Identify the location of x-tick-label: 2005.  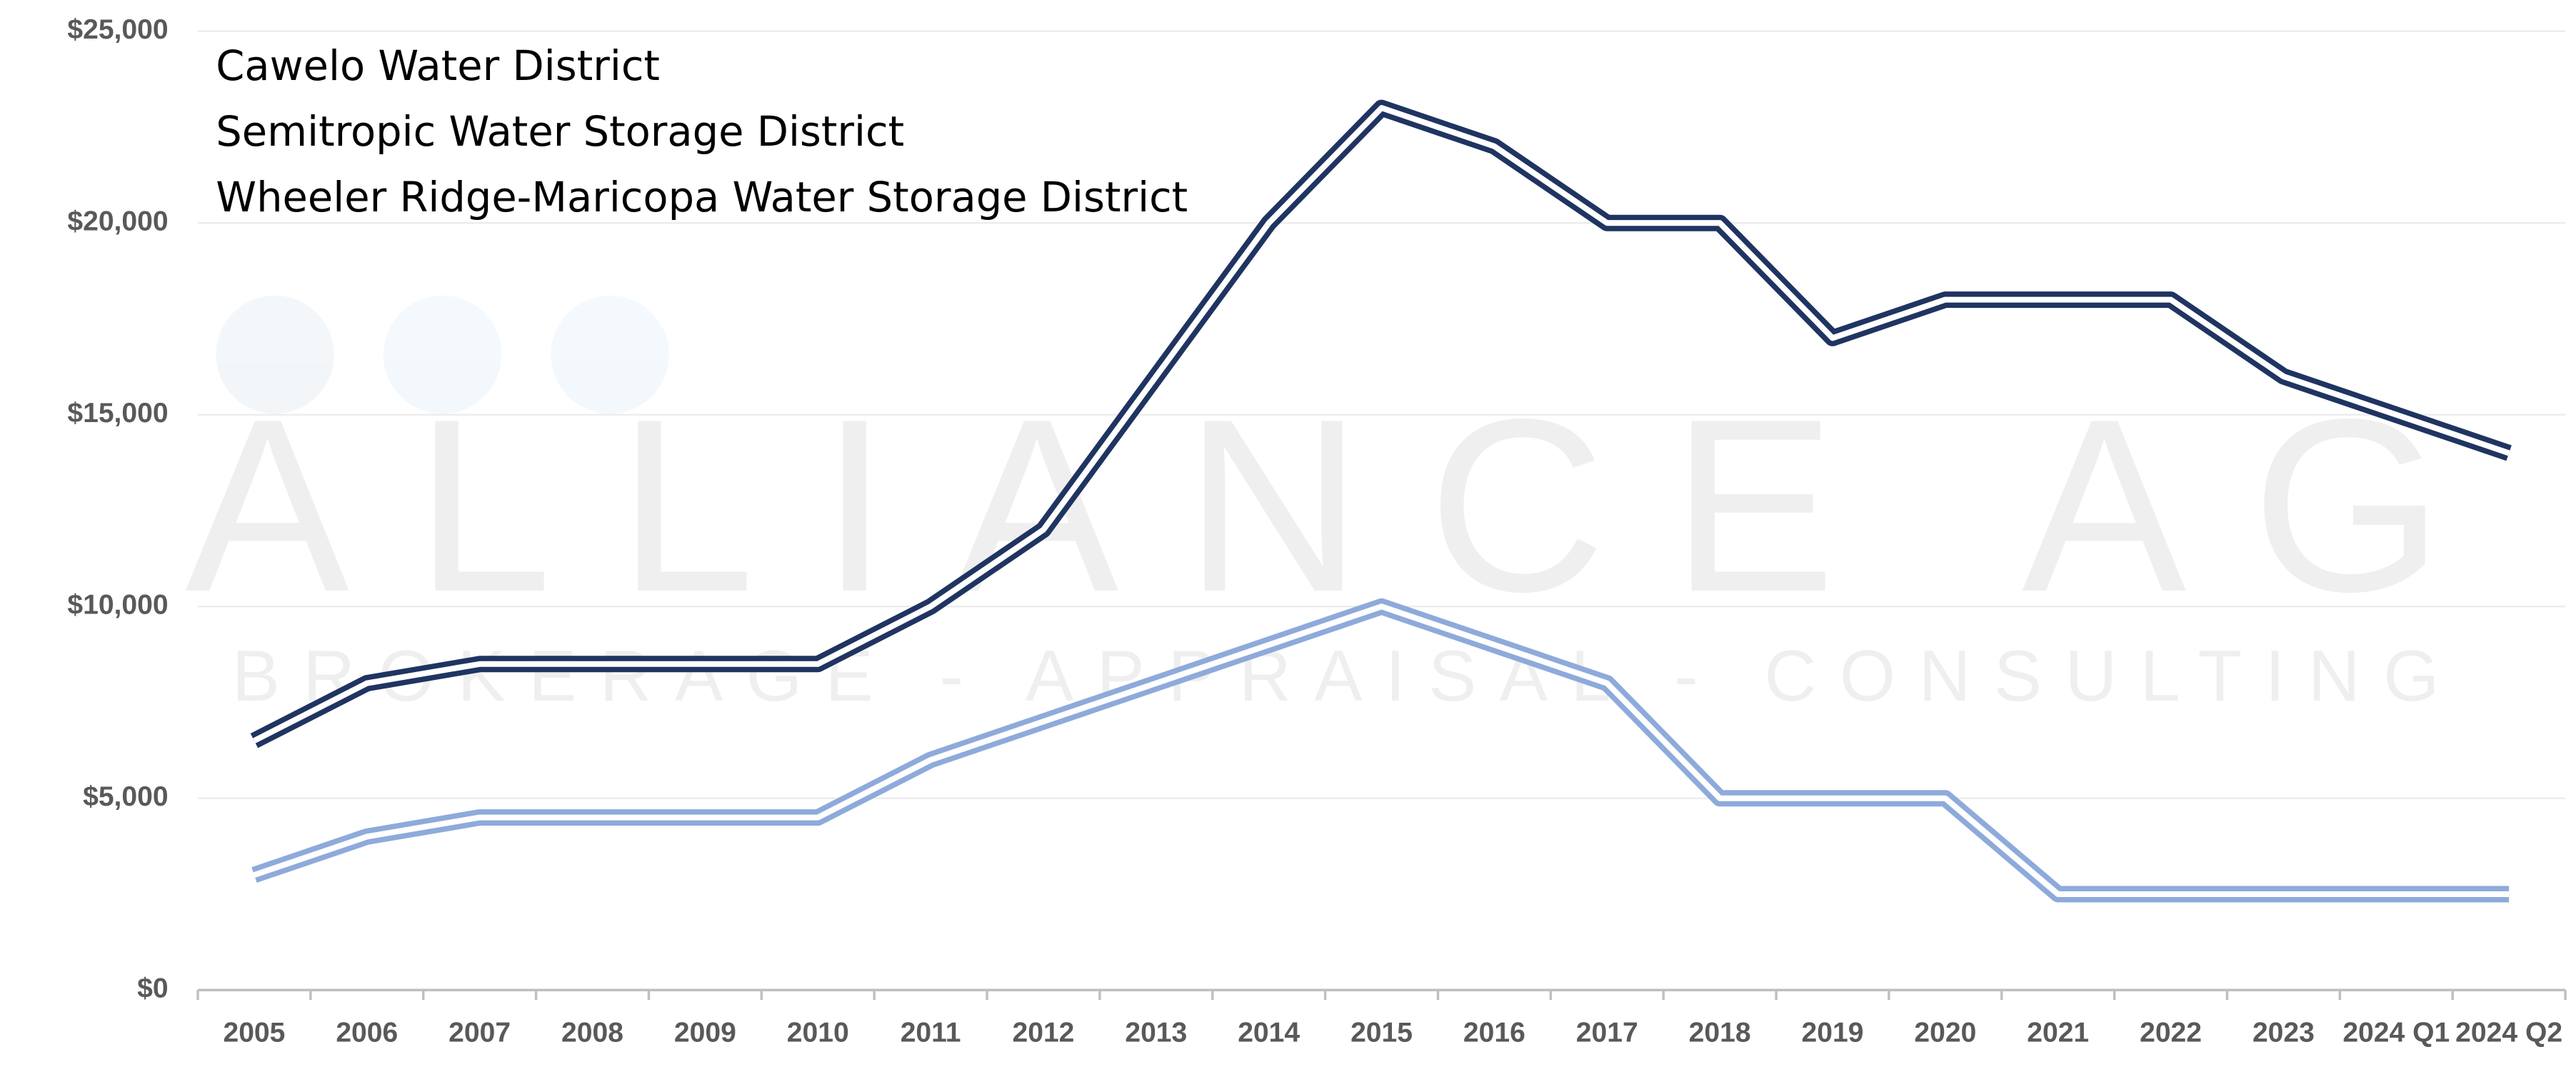
(254, 1033).